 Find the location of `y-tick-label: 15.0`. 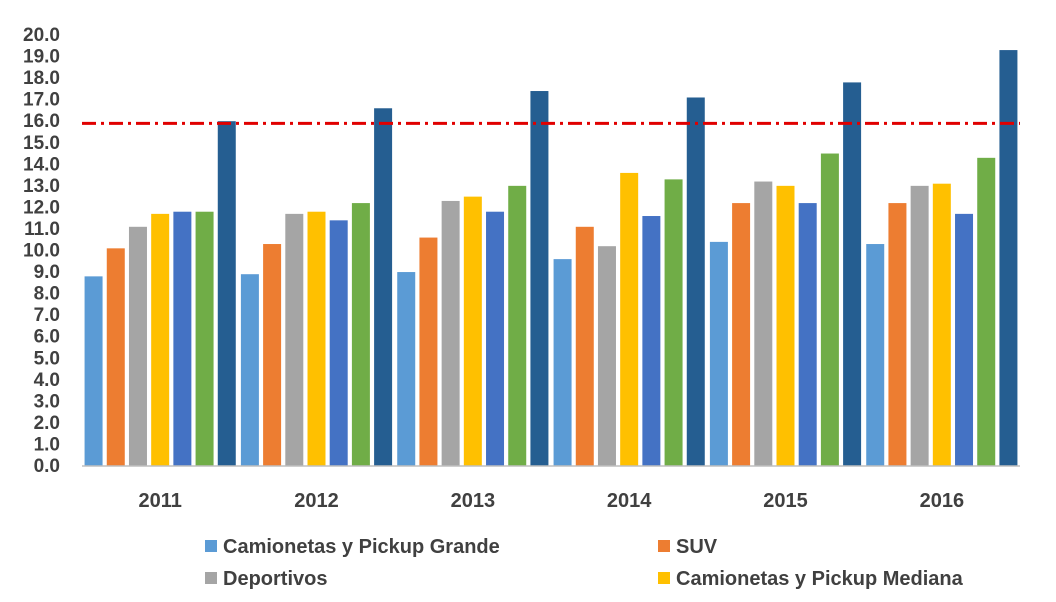

y-tick-label: 15.0 is located at coordinates (41, 143).